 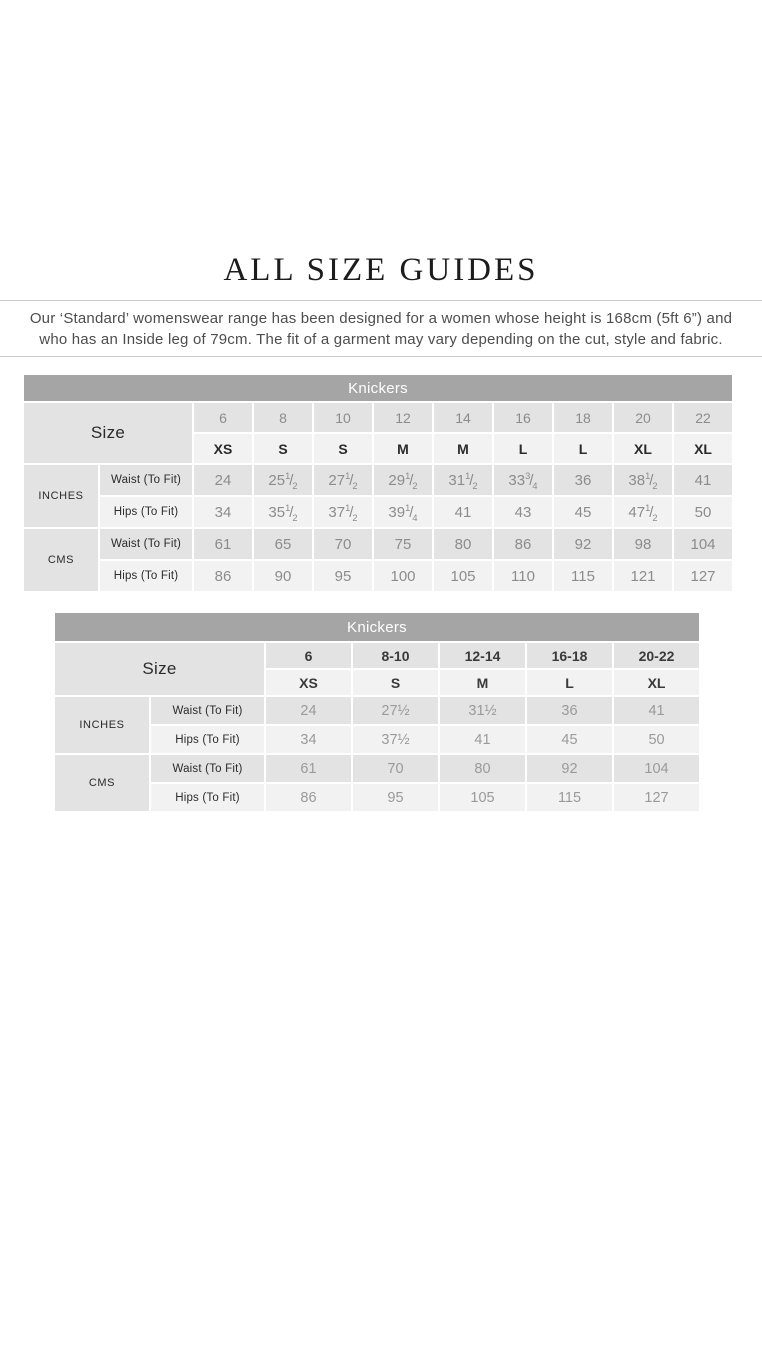 What do you see at coordinates (643, 544) in the screenshot?
I see `value-cell: 98` at bounding box center [643, 544].